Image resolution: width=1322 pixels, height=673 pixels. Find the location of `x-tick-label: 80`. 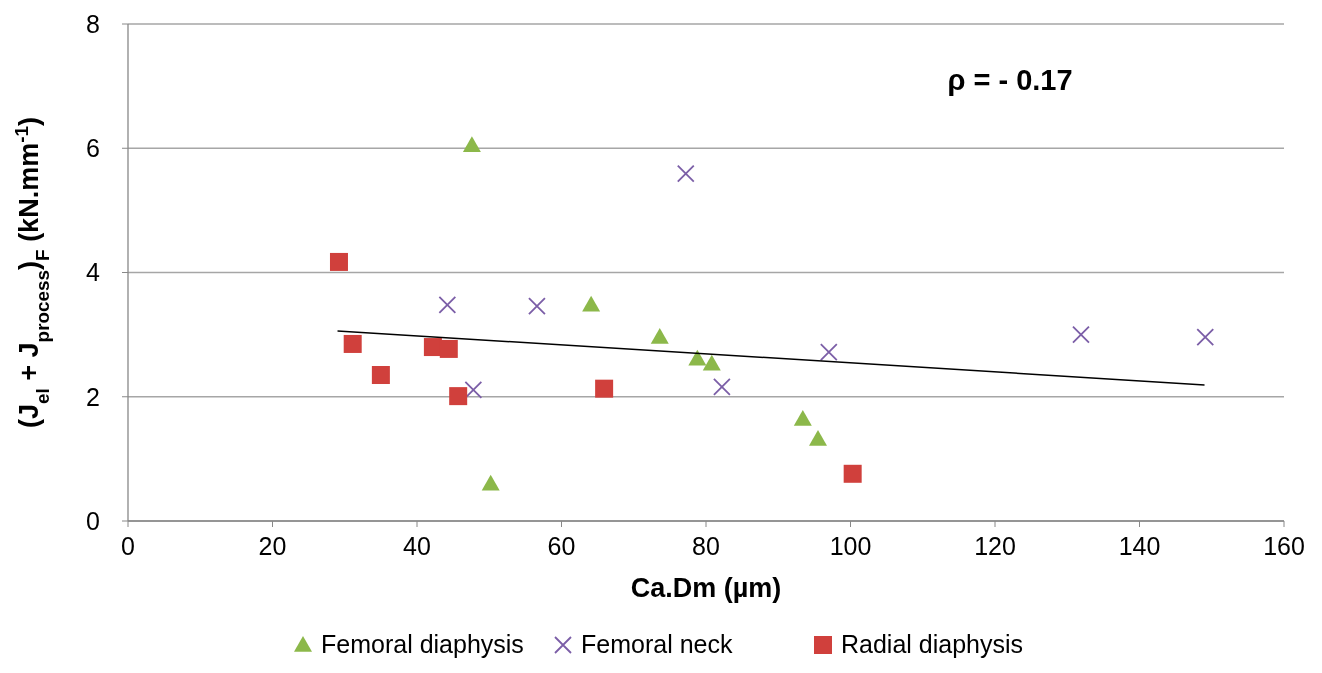

x-tick-label: 80 is located at coordinates (706, 546).